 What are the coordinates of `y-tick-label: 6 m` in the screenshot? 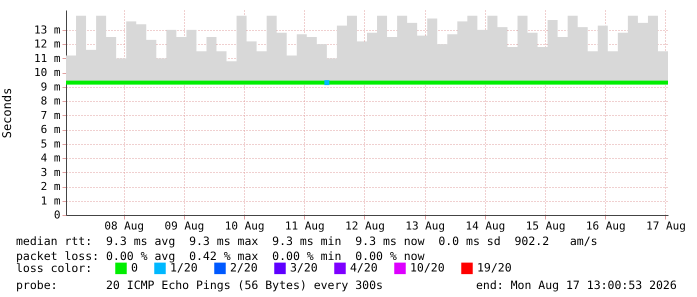 It's located at (50, 129).